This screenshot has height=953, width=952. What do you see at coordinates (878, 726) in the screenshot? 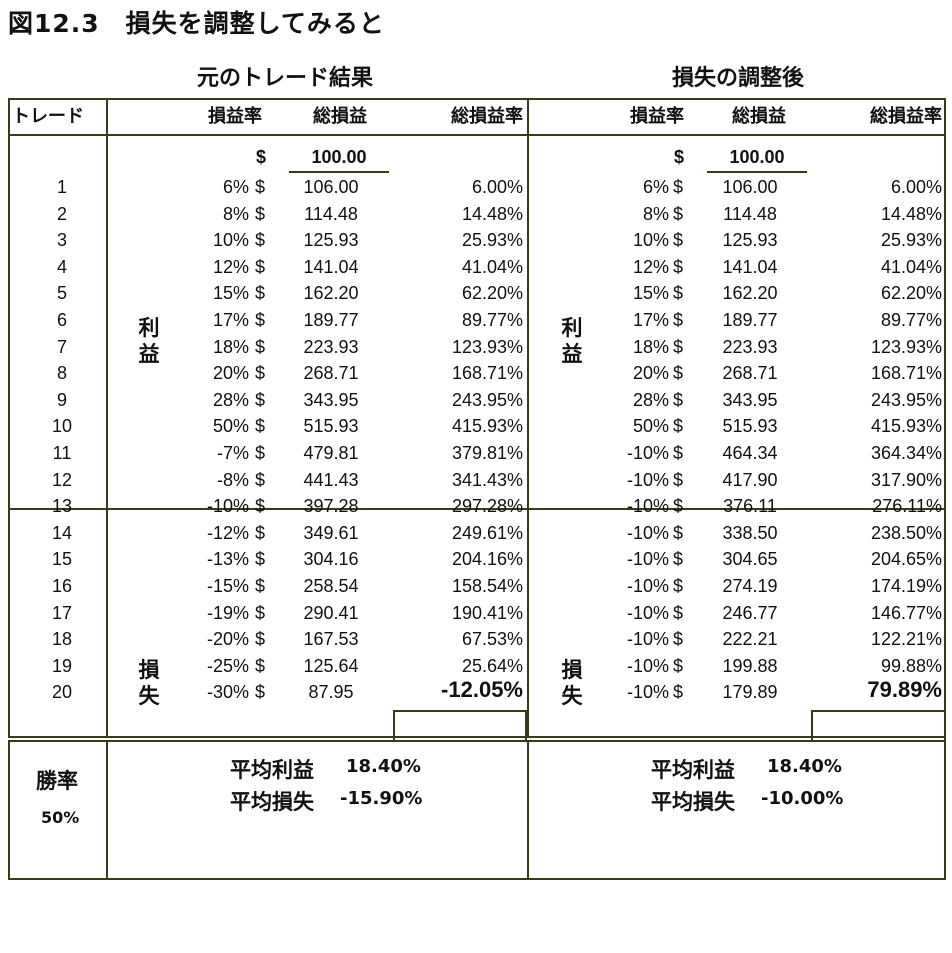
I see `right-final-box` at bounding box center [878, 726].